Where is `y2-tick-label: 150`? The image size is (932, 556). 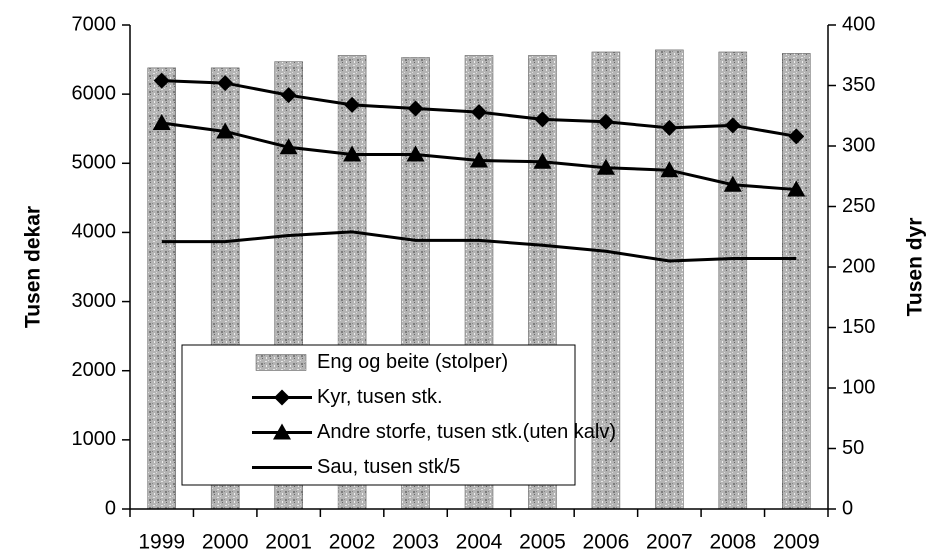
y2-tick-label: 150 is located at coordinates (858, 327).